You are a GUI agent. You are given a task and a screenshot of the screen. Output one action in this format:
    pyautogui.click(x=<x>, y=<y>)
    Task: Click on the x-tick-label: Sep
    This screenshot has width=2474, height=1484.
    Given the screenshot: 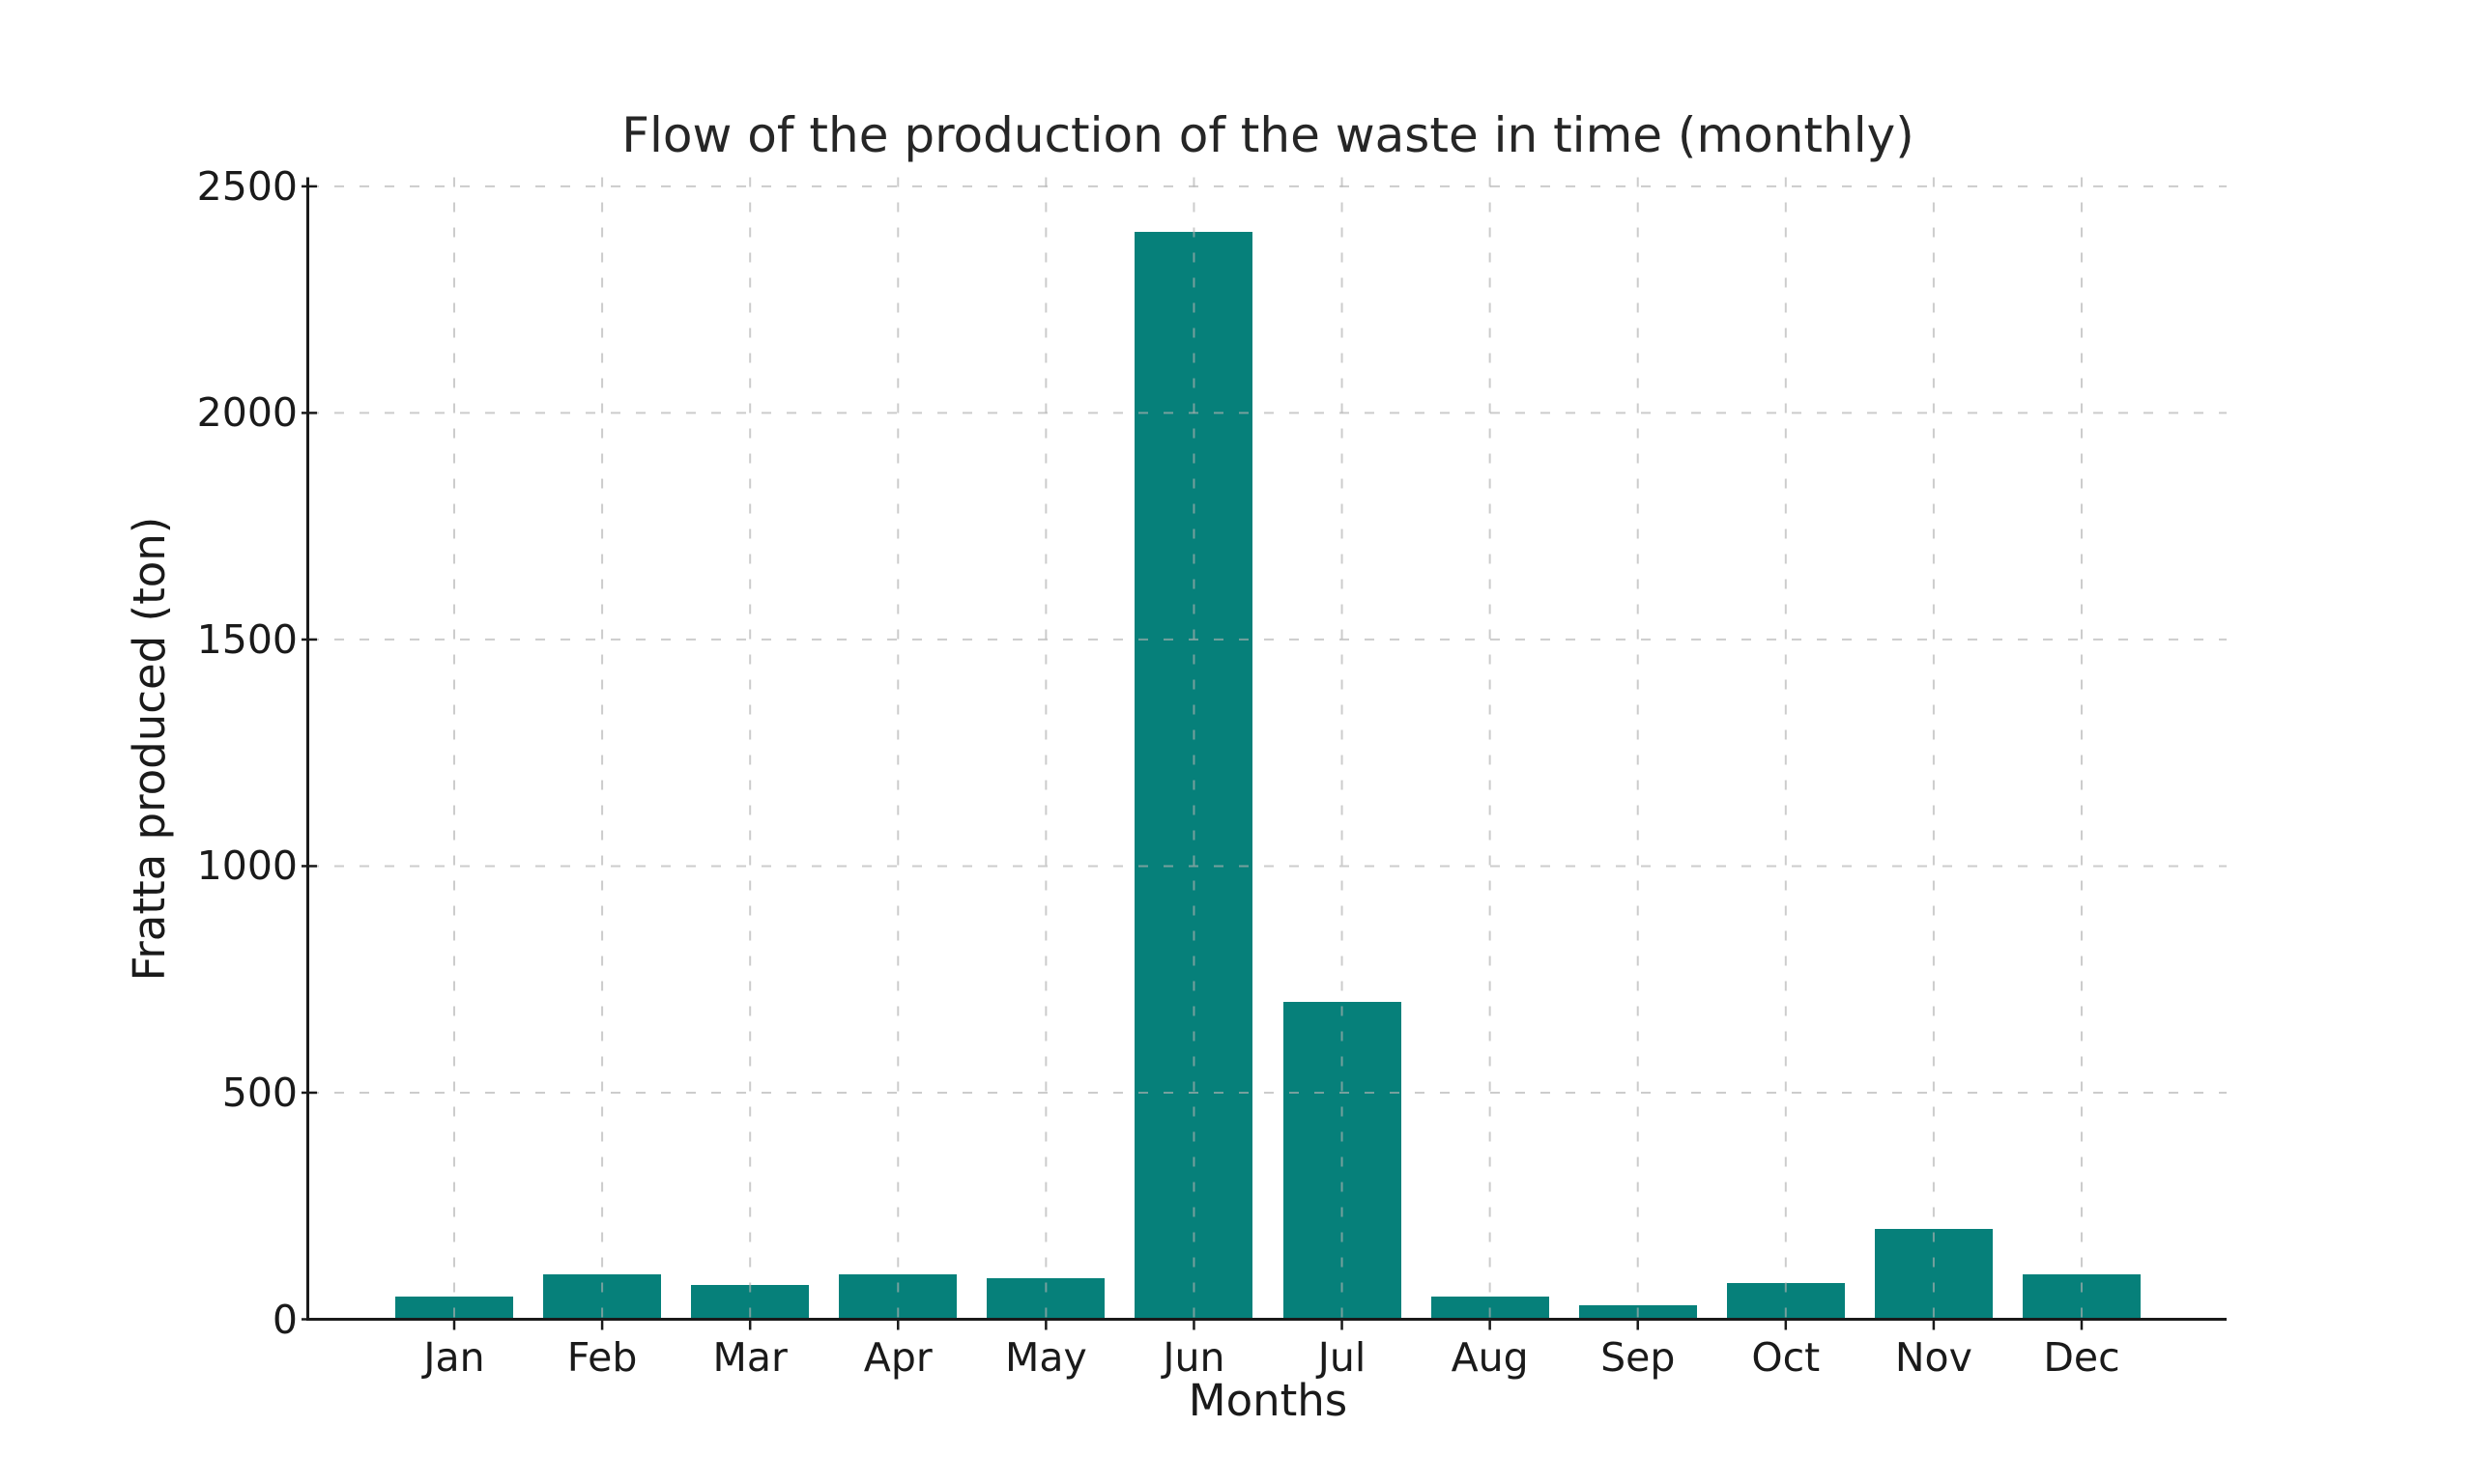 What is the action you would take?
    pyautogui.click(x=1638, y=1358)
    